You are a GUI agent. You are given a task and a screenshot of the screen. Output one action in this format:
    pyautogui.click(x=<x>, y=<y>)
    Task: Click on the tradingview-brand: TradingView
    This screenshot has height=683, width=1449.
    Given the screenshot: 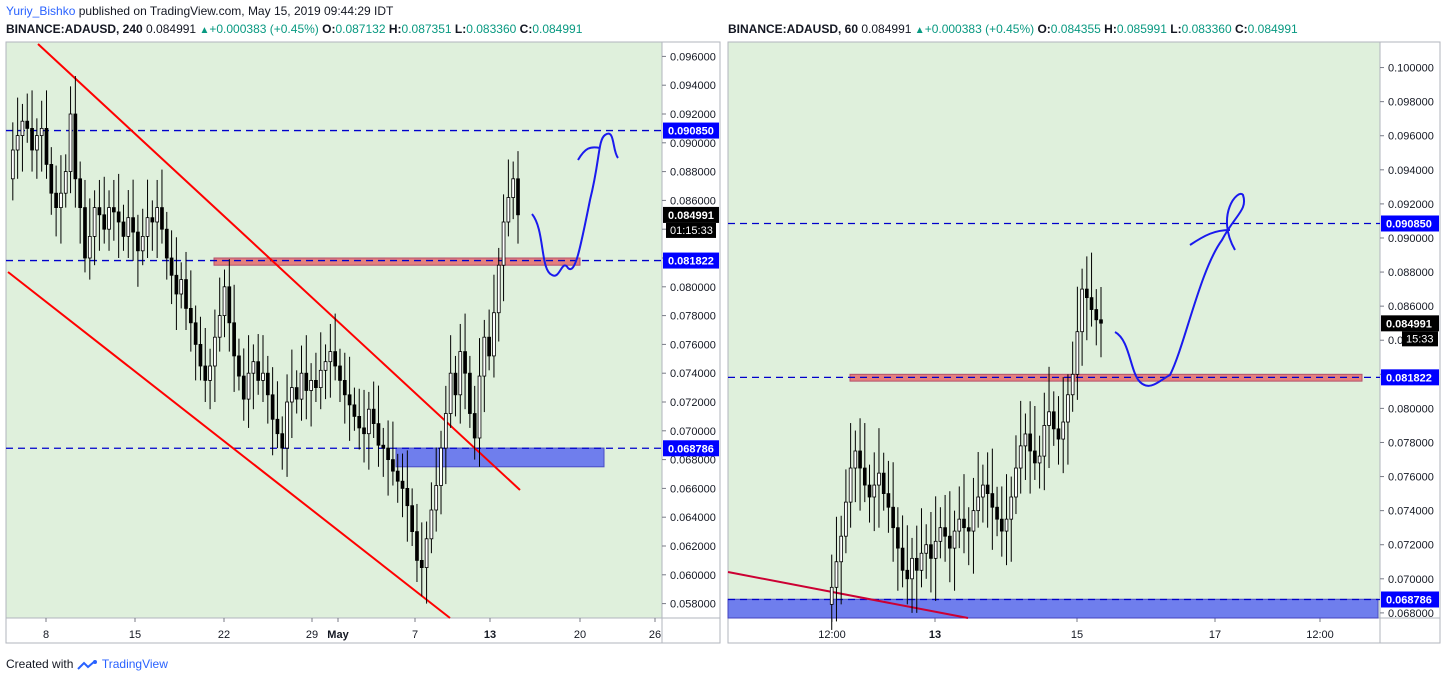 What is the action you would take?
    pyautogui.click(x=134, y=664)
    